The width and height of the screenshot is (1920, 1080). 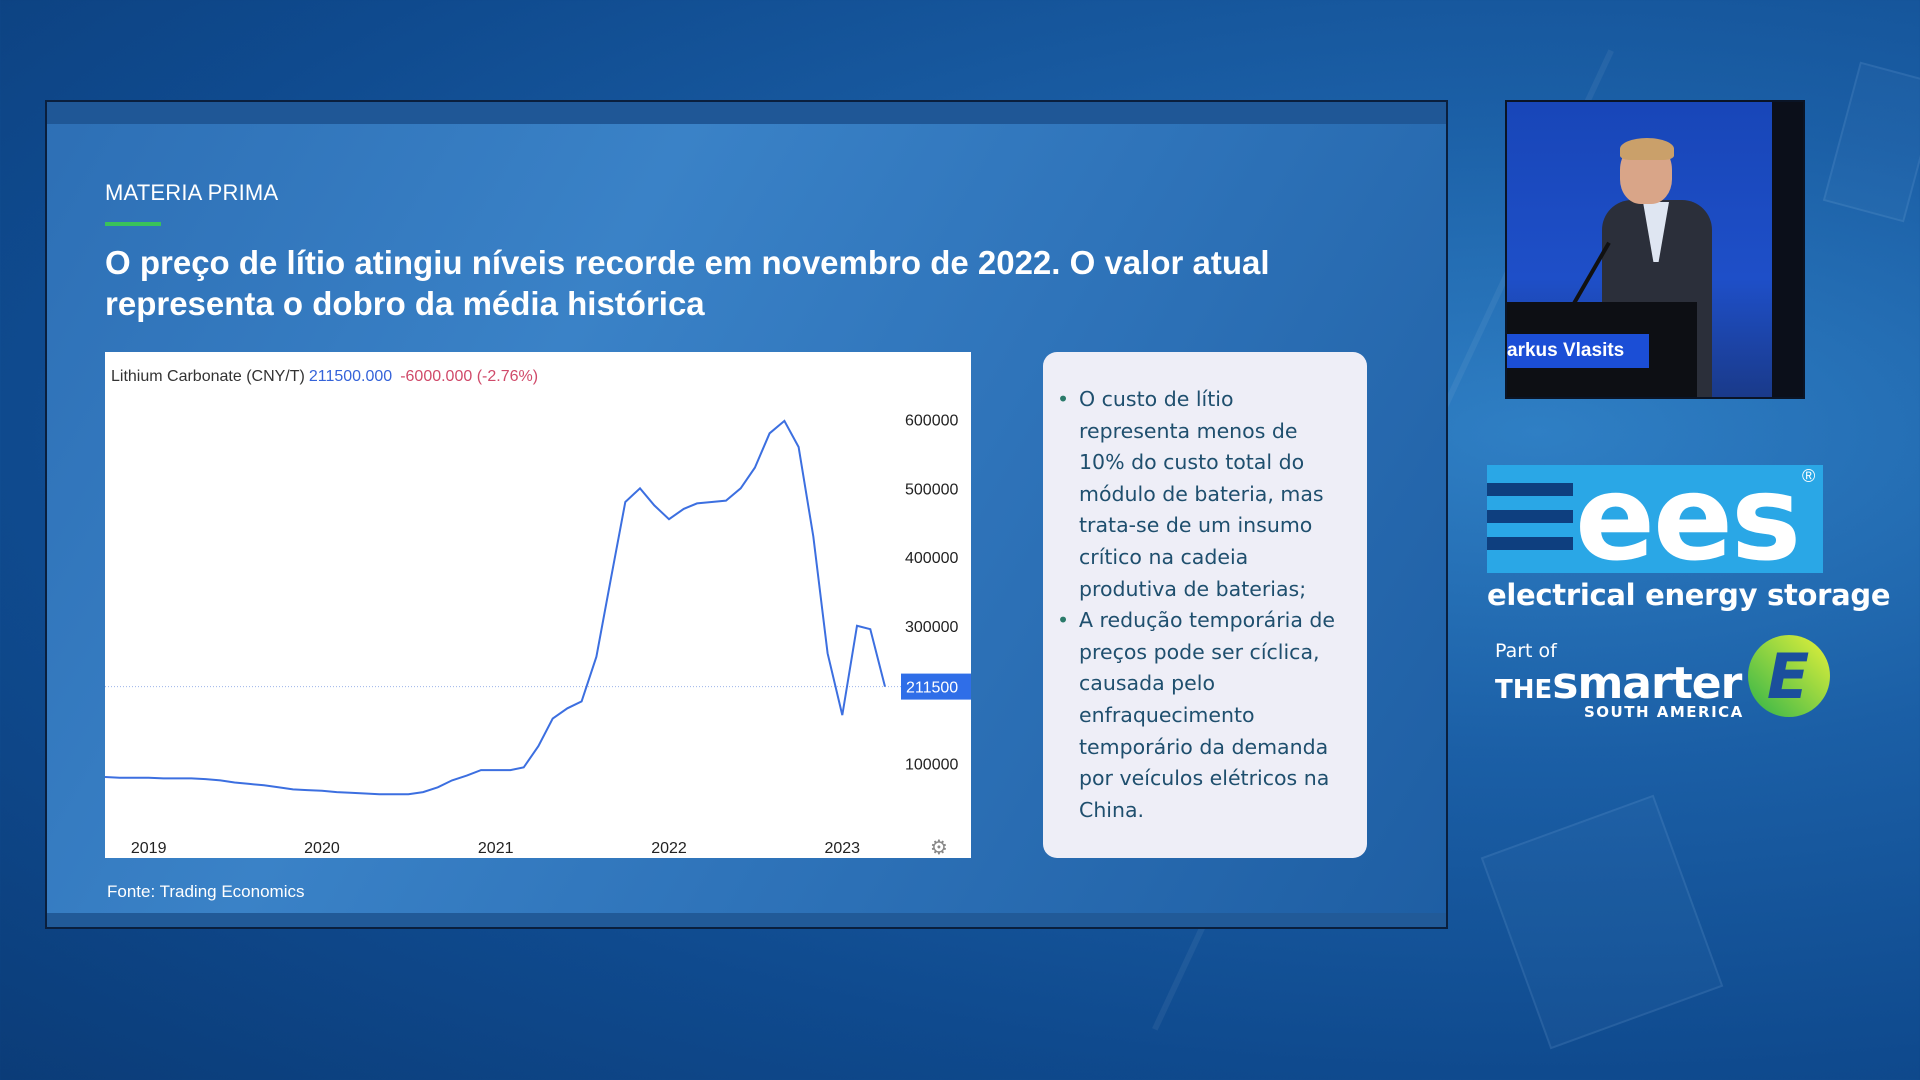 I want to click on ees-logo-text: ees, so click(x=1688, y=518).